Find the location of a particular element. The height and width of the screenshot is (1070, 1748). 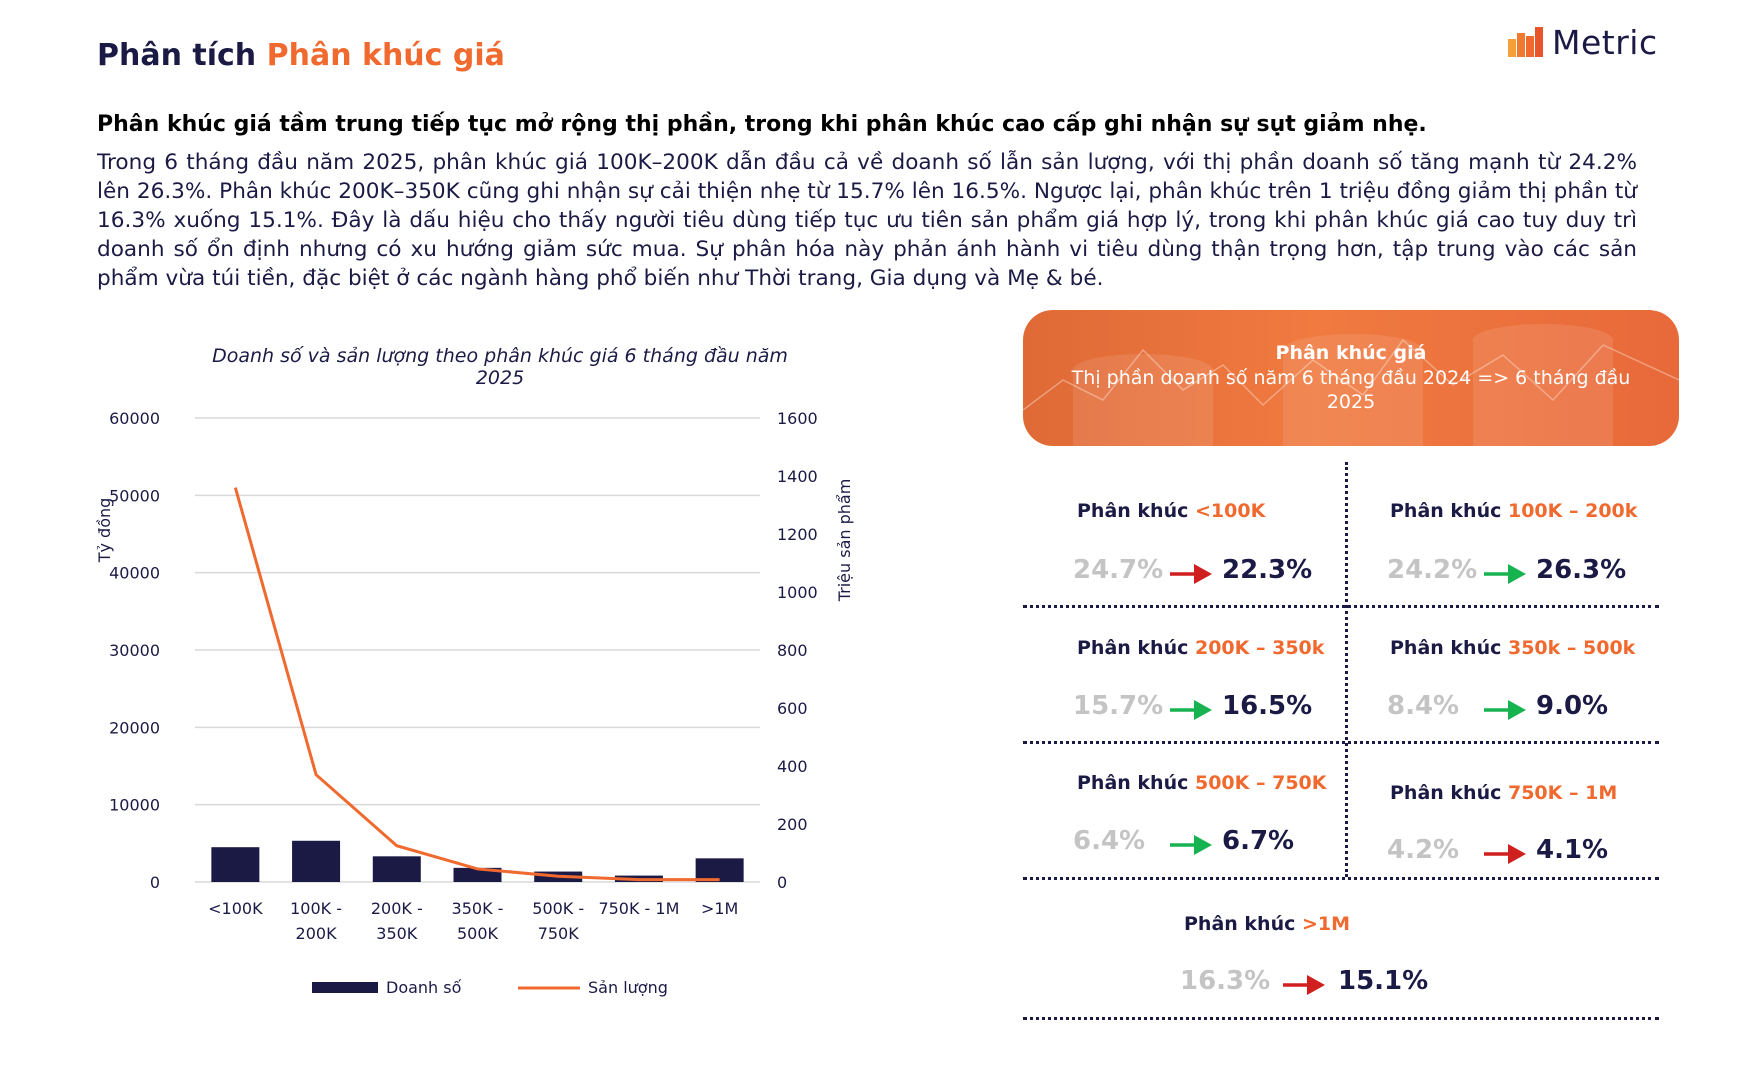

title-prefix: Phân tích is located at coordinates (177, 55).